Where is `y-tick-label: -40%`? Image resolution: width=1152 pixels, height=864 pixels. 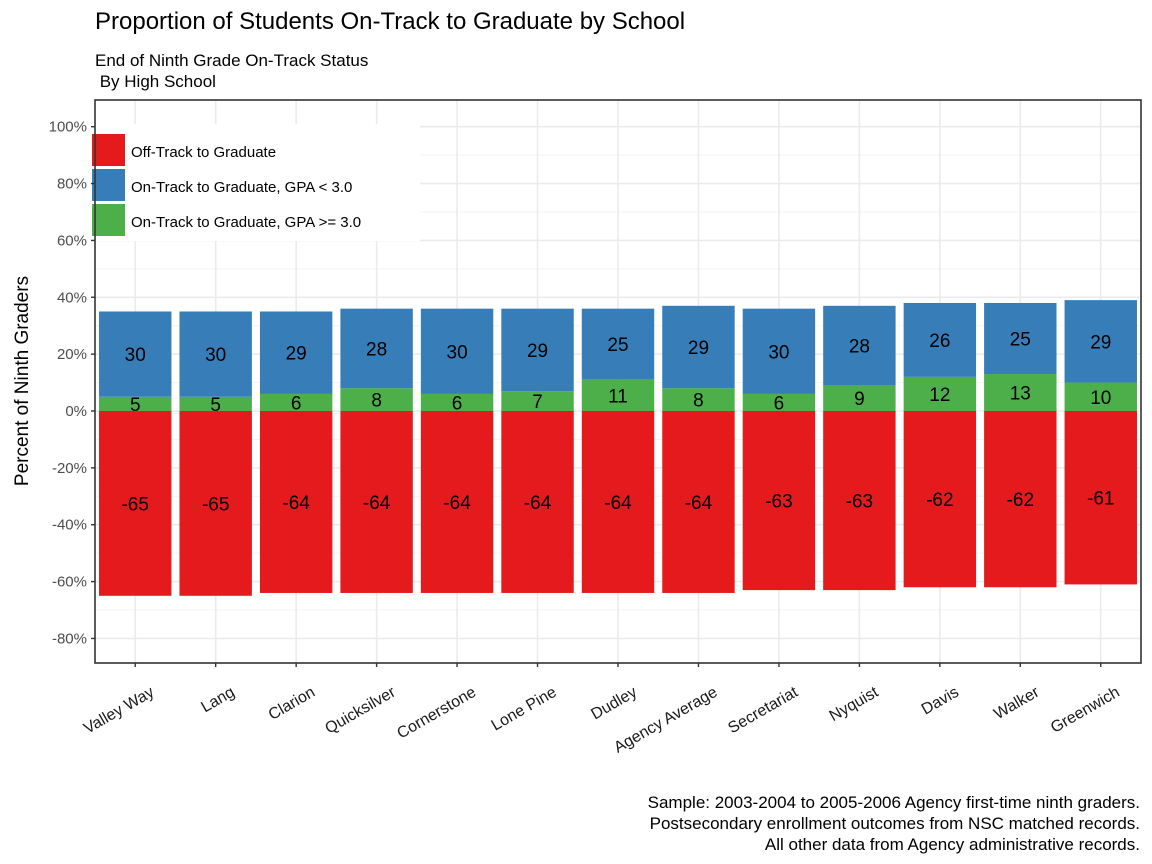 y-tick-label: -40% is located at coordinates (69, 525).